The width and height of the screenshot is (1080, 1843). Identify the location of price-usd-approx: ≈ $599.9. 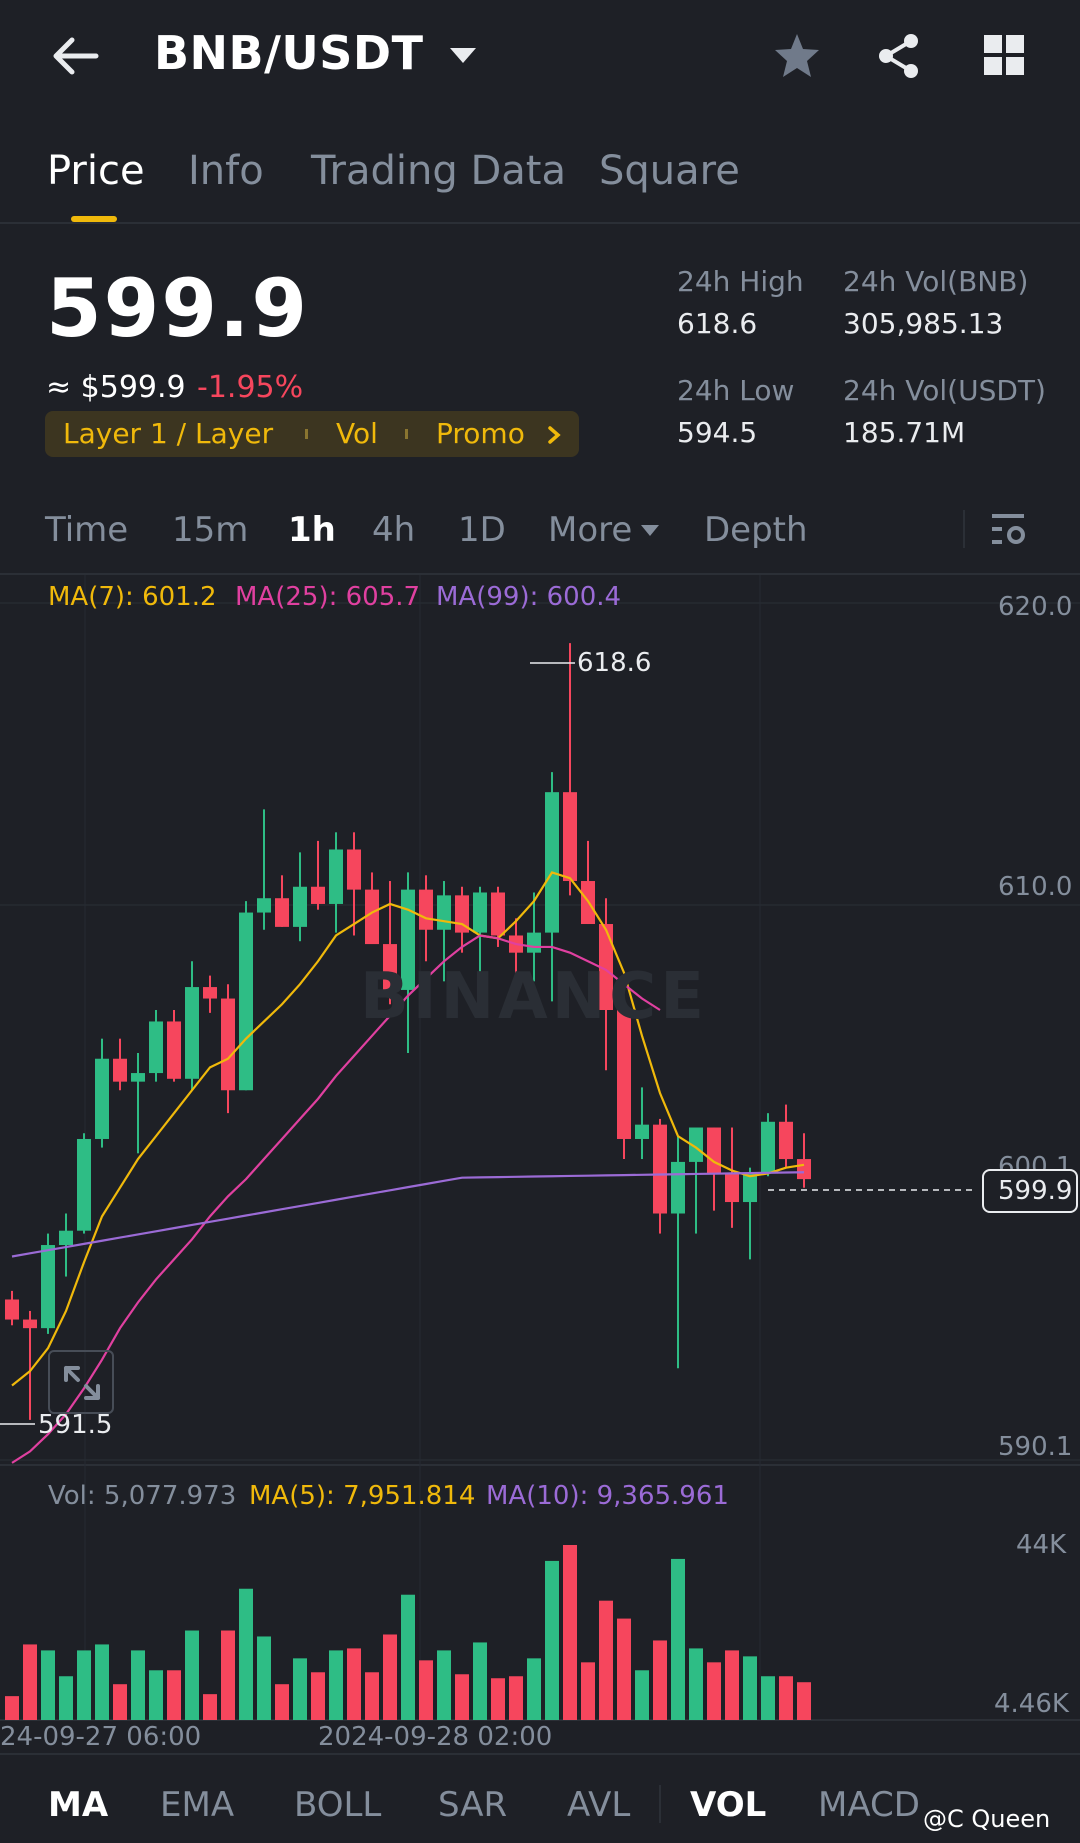
(116, 387).